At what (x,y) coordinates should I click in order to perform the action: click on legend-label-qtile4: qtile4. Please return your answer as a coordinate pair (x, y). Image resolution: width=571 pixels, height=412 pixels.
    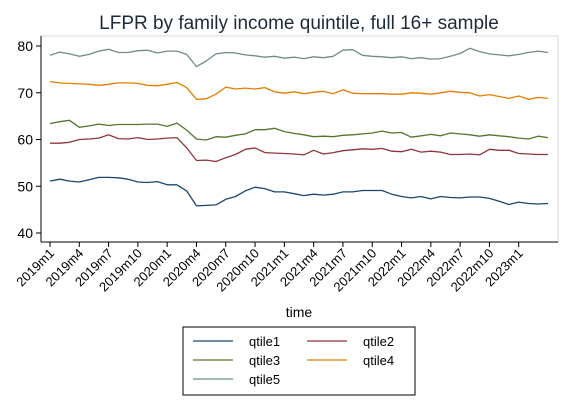
    Looking at the image, I should click on (378, 360).